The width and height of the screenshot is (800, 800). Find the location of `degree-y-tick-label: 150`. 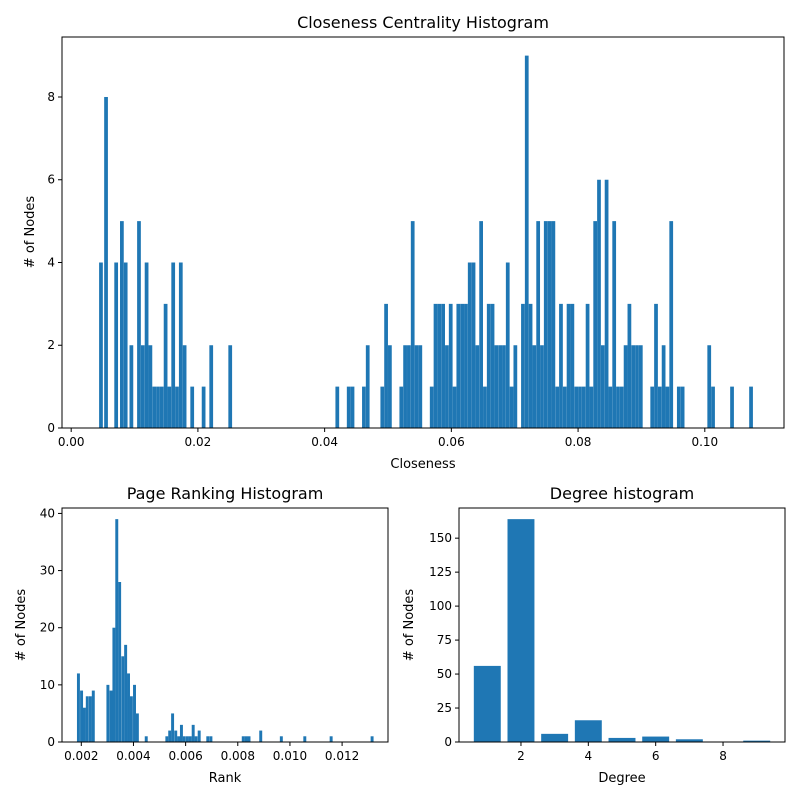

degree-y-tick-label: 150 is located at coordinates (440, 538).